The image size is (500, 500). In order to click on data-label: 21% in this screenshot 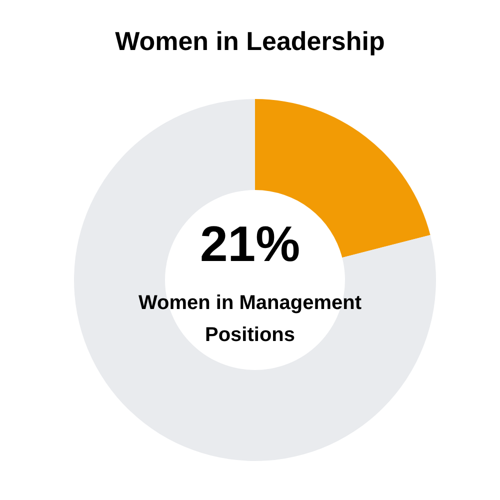, I will do `click(250, 244)`.